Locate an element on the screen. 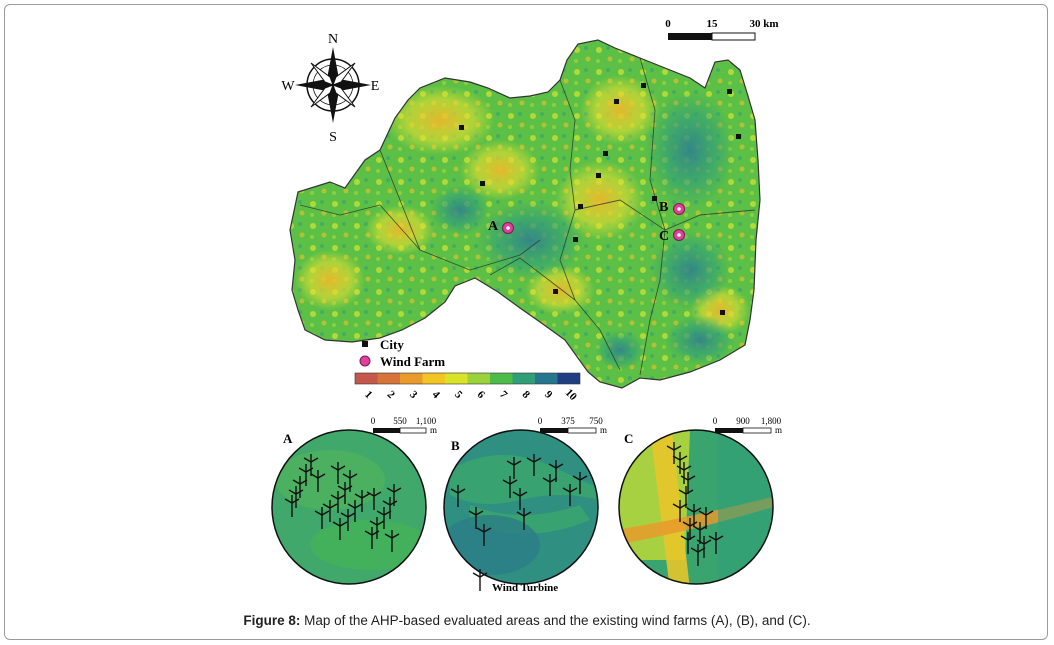 Image resolution: width=1054 pixels, height=645 pixels. legend-wind-farm-label: Wind Farm is located at coordinates (412, 361).